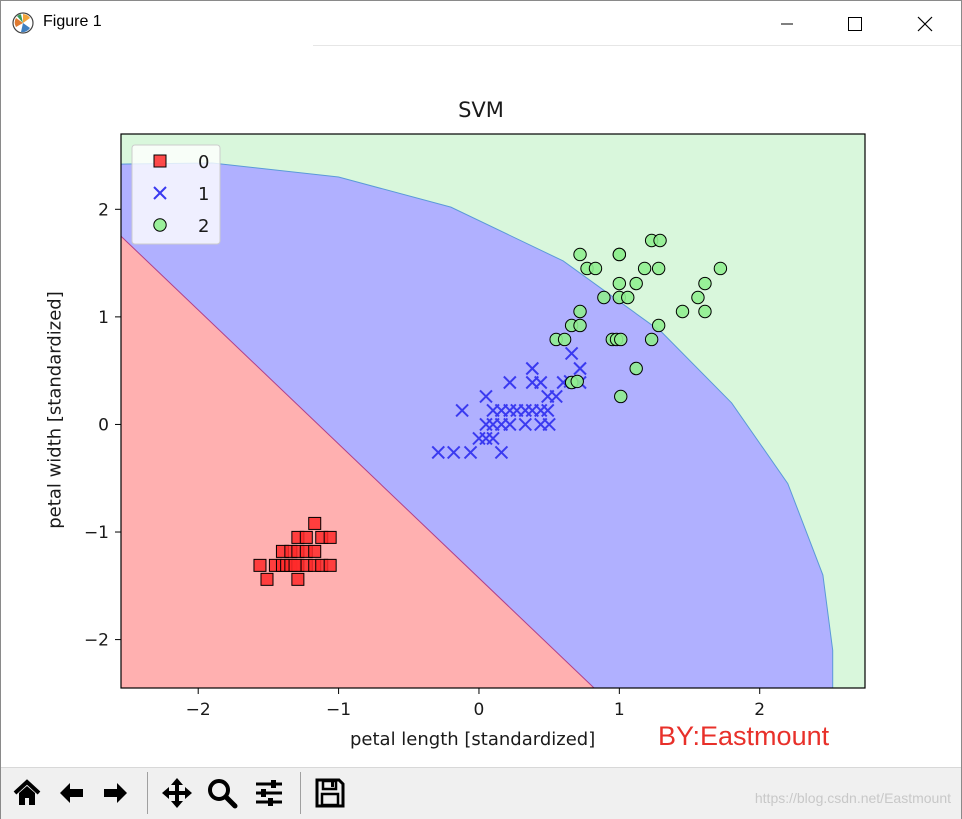 This screenshot has height=819, width=962. I want to click on close-icon, so click(925, 23).